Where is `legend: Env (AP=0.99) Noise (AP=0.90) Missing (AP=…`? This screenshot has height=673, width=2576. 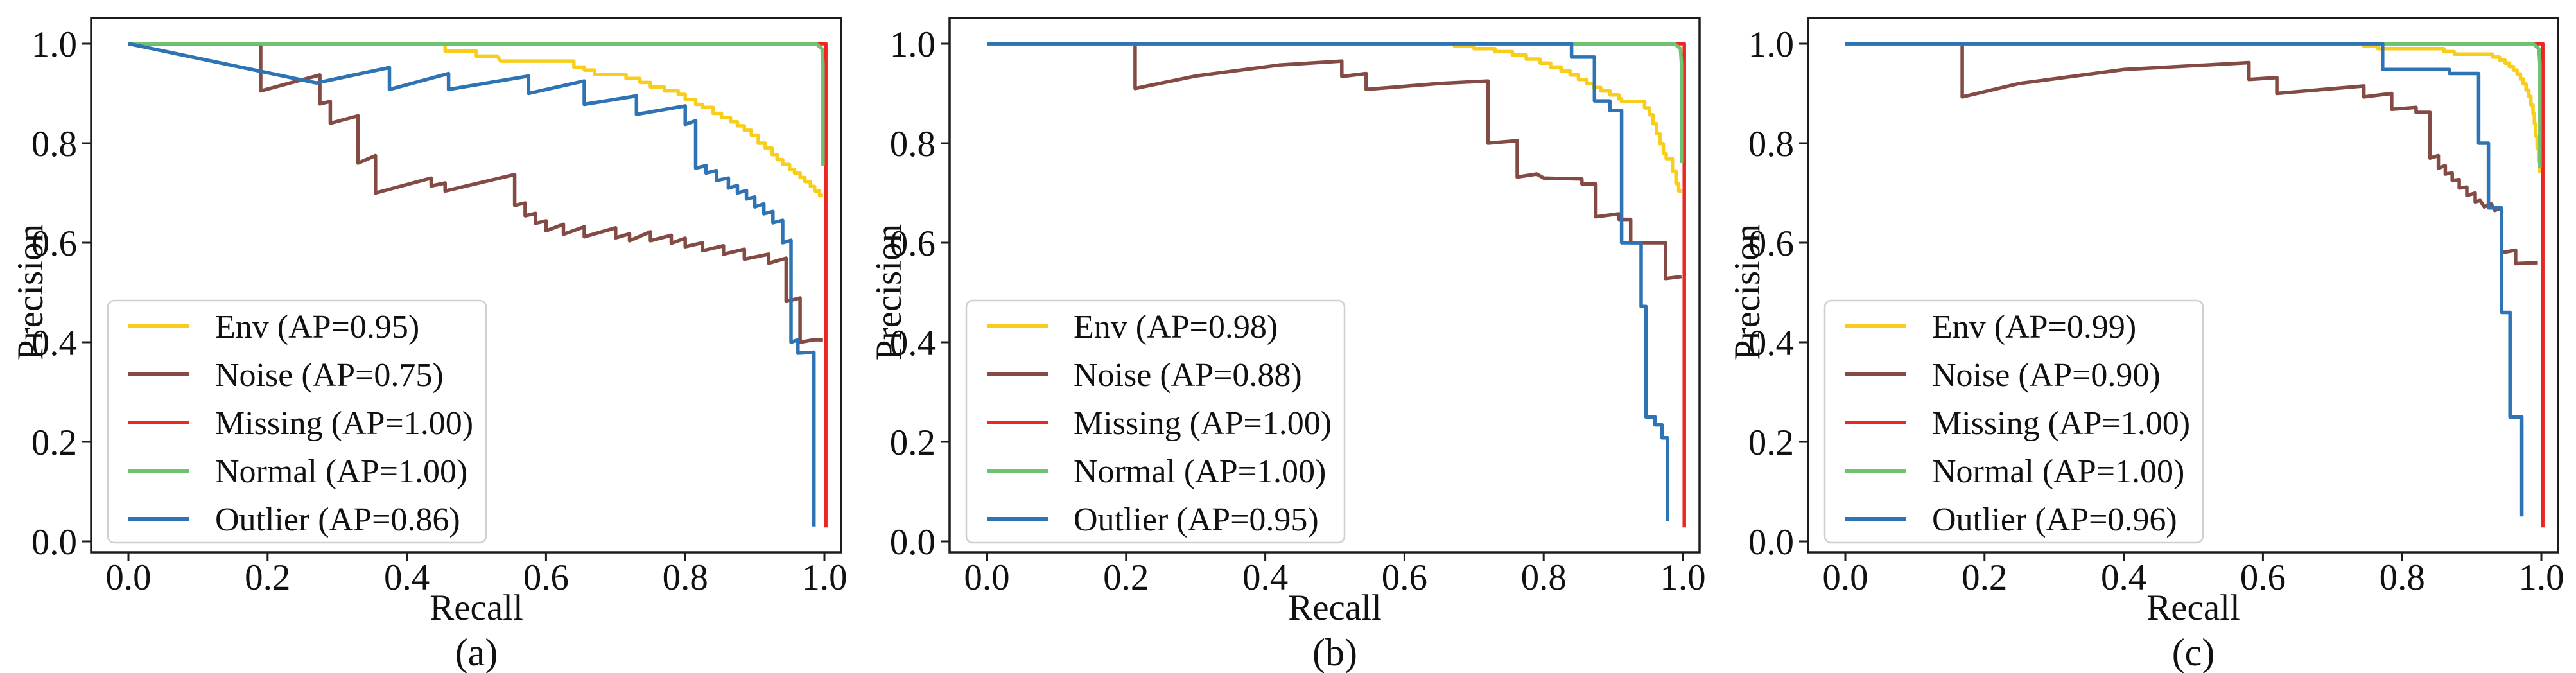 legend: Env (AP=0.99) Noise (AP=0.90) Missing (AP=… is located at coordinates (2013, 421).